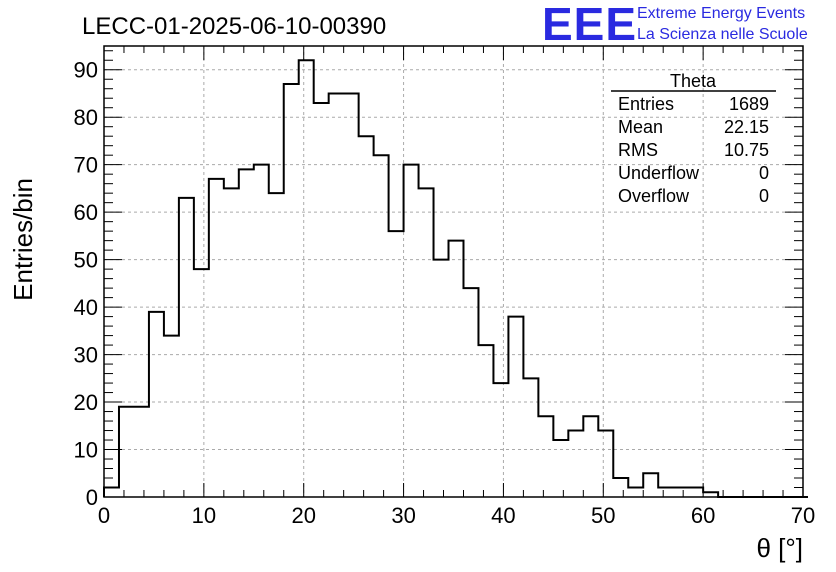 Image resolution: width=836 pixels, height=572 pixels. I want to click on x-tick-label: 70, so click(803, 515).